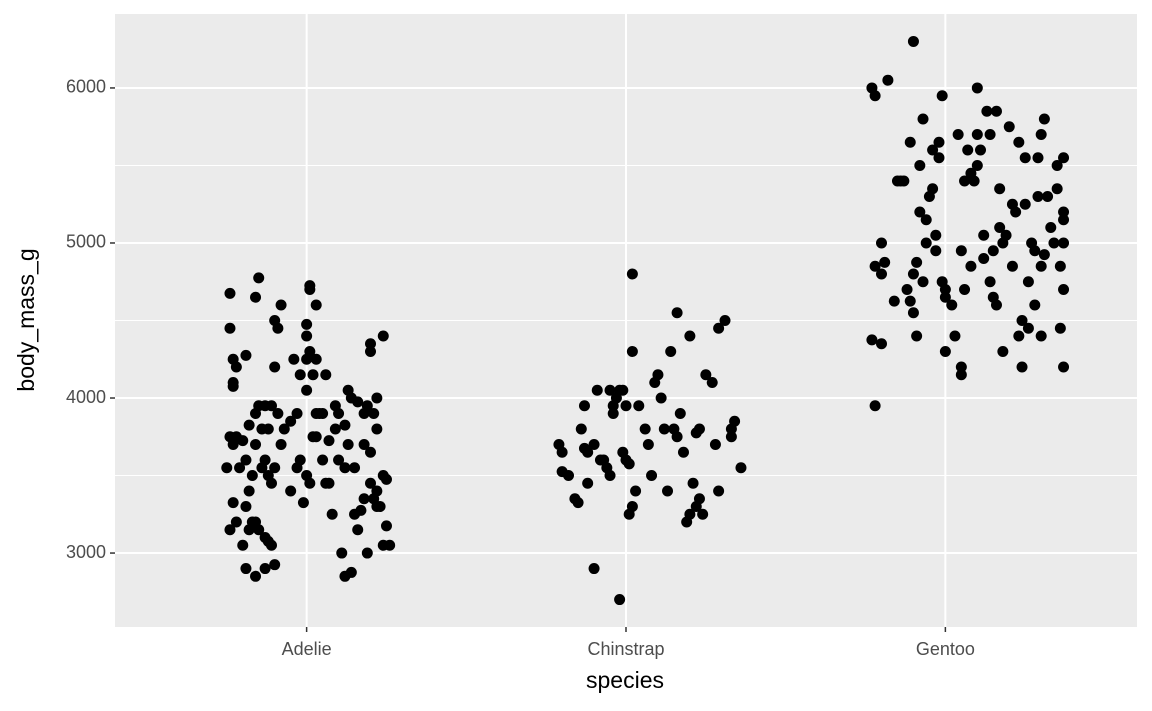  I want to click on x-axis-title: species, so click(625, 680).